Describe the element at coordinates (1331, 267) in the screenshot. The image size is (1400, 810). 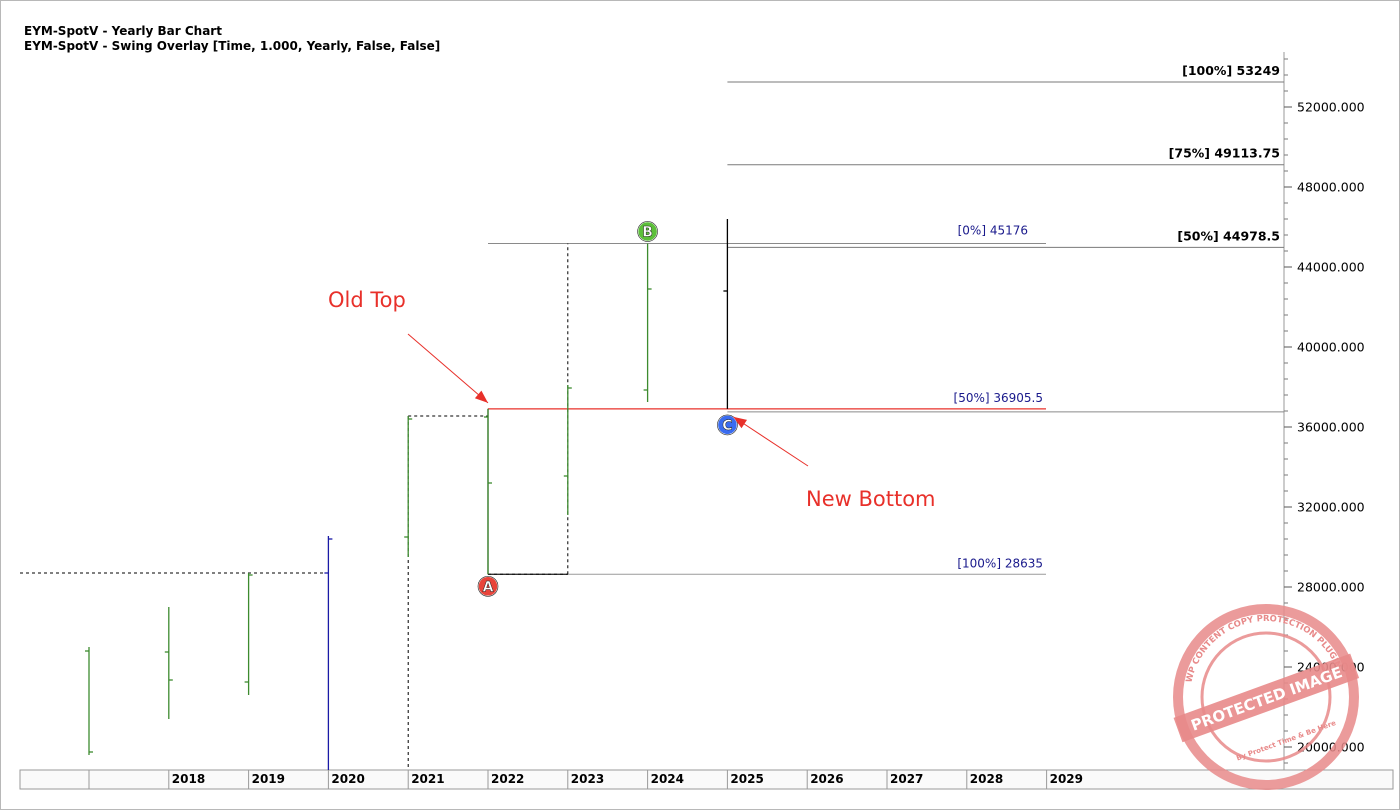
I see `y-tick-label: 44000.000` at that location.